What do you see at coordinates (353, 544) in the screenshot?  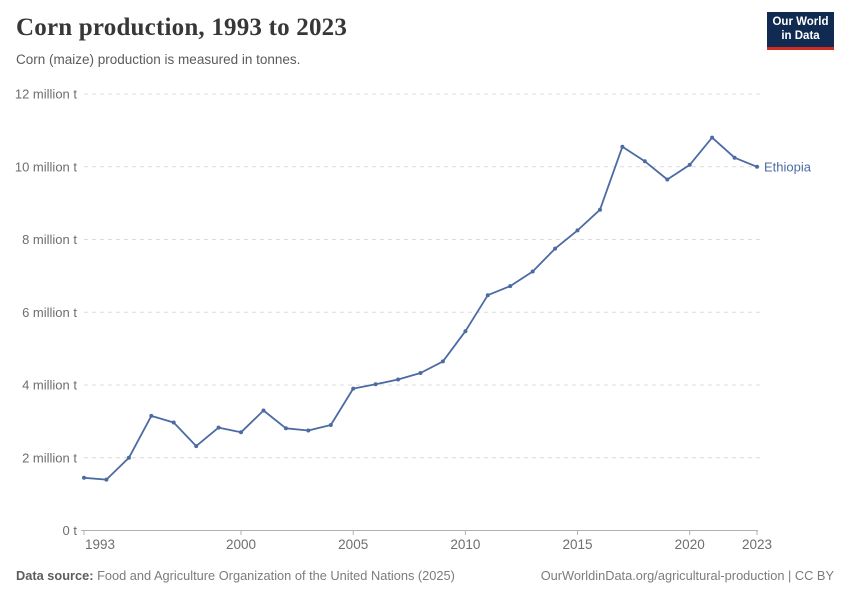 I see `x-tick-label: 2005` at bounding box center [353, 544].